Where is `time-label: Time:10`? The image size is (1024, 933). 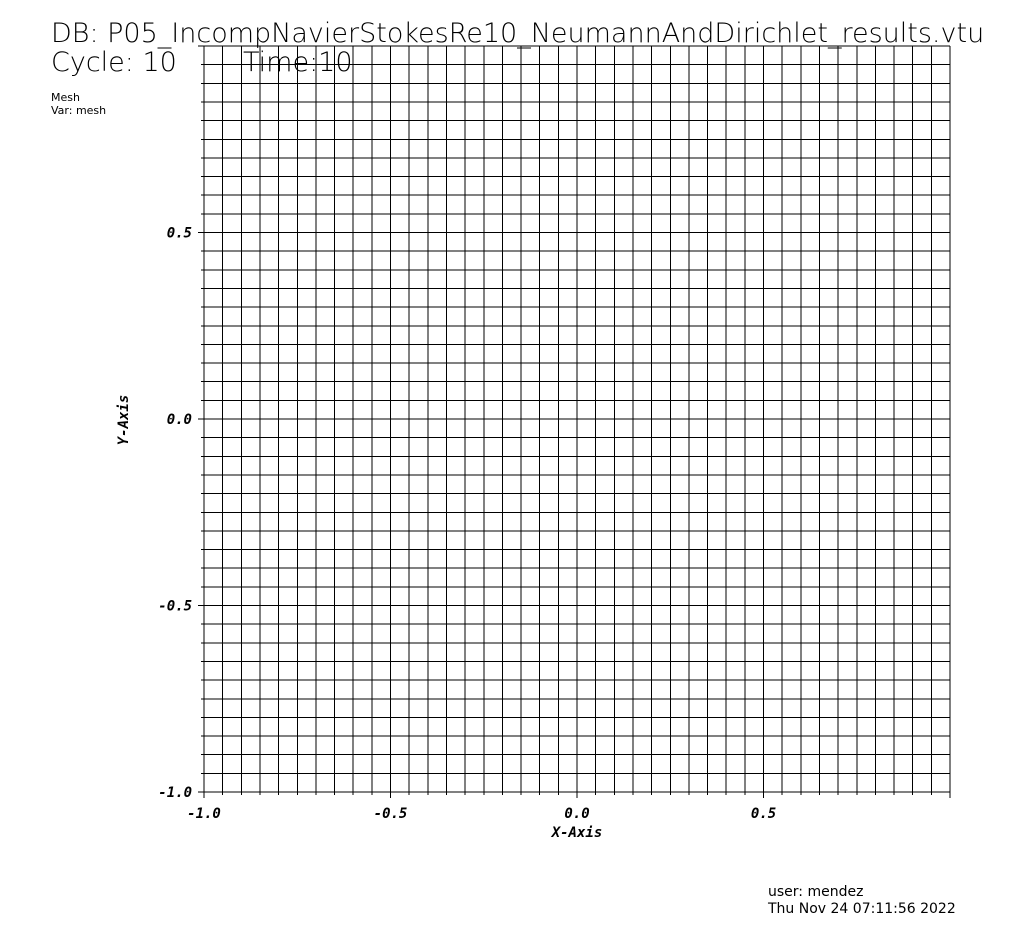
time-label: Time:10 is located at coordinates (298, 62).